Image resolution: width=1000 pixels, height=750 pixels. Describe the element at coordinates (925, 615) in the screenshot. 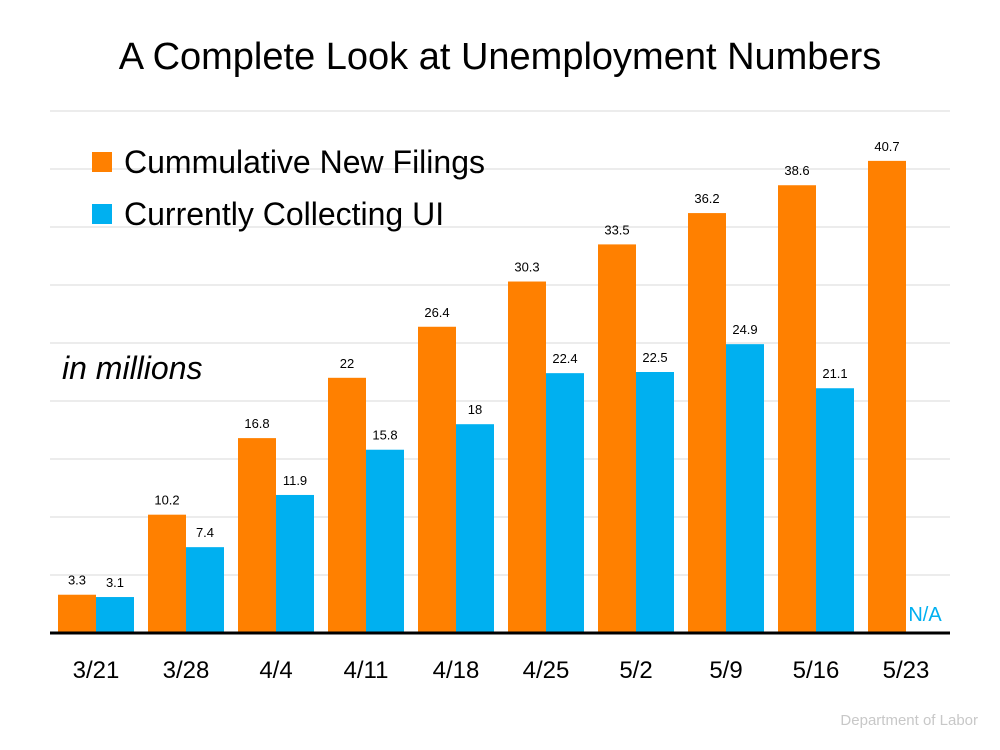

I see `na-label: N/A` at that location.